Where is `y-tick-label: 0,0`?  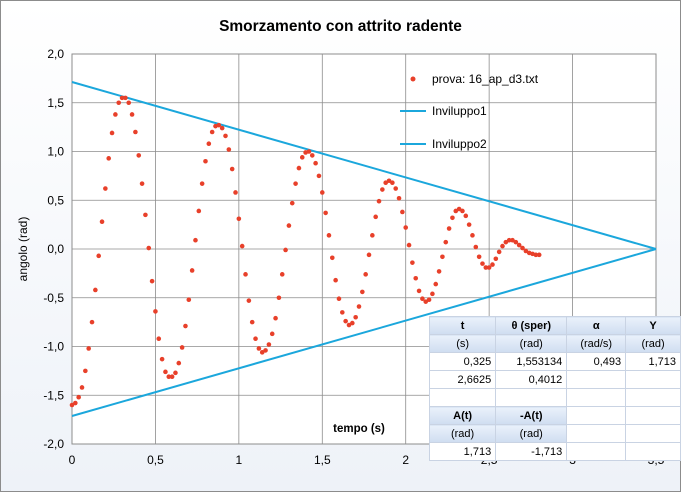 y-tick-label: 0,0 is located at coordinates (55, 249).